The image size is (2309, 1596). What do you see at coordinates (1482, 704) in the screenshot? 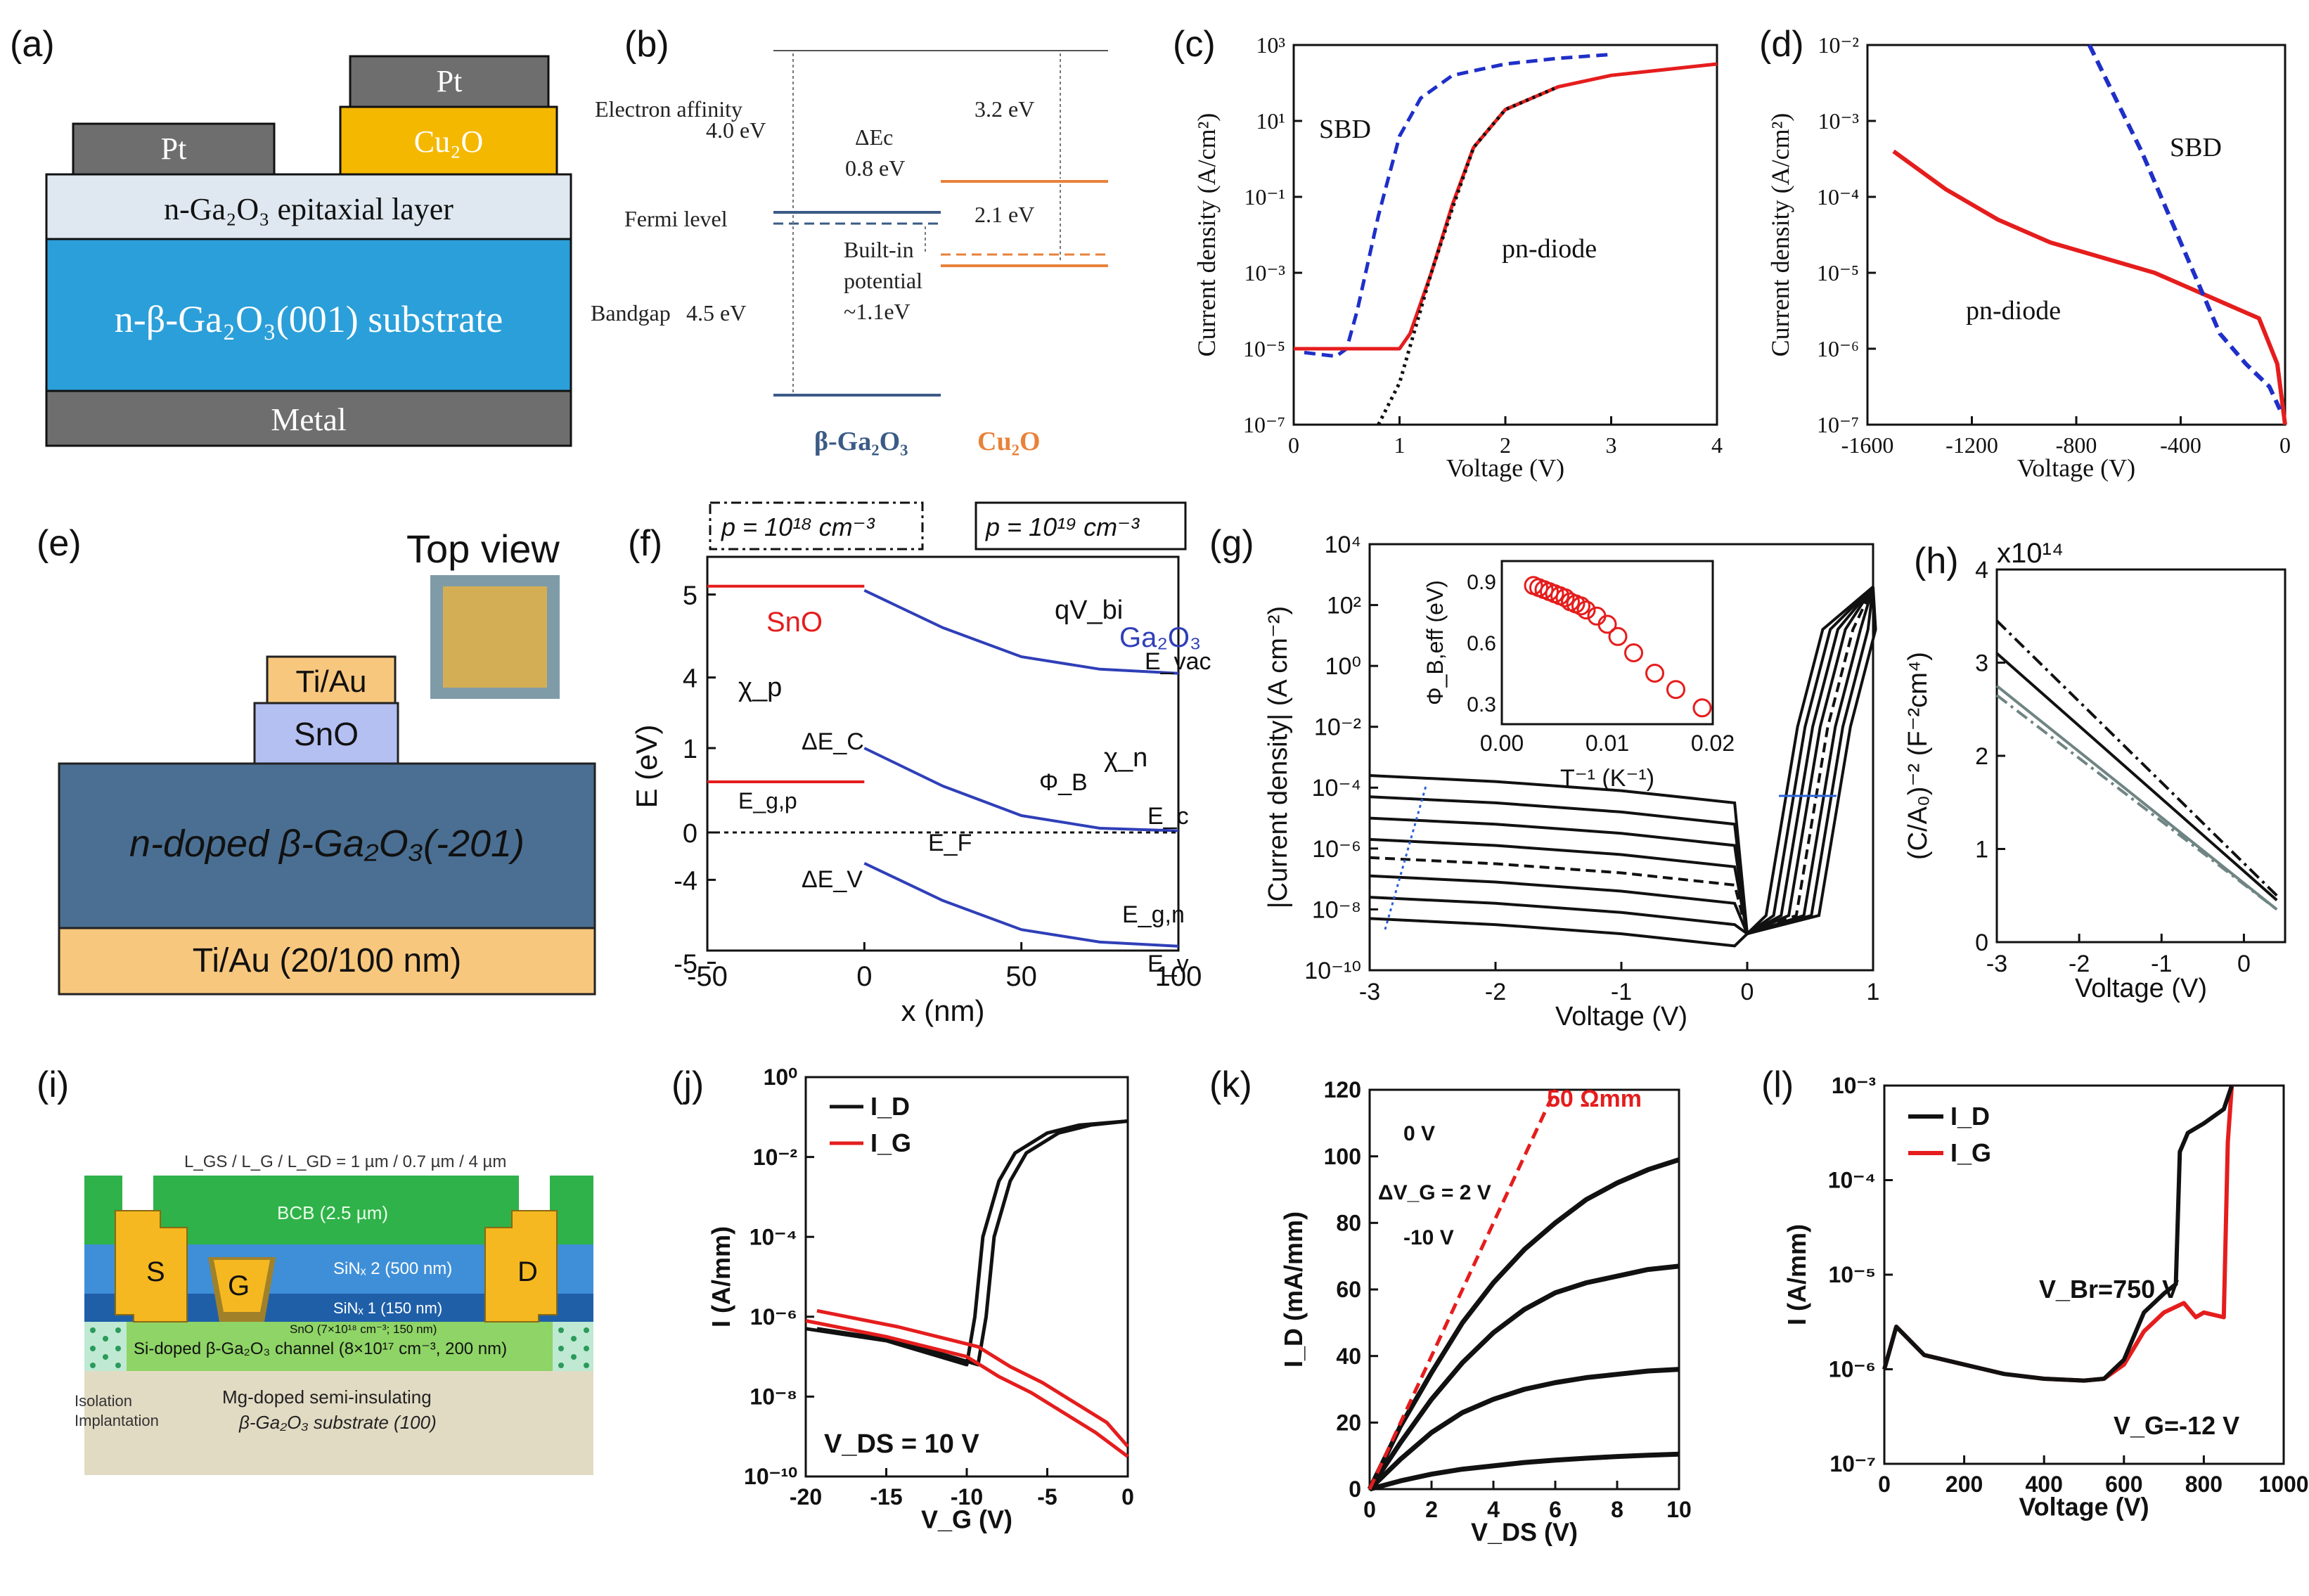
I see `panel-g-inset-y-tick-label: 0.3` at bounding box center [1482, 704].